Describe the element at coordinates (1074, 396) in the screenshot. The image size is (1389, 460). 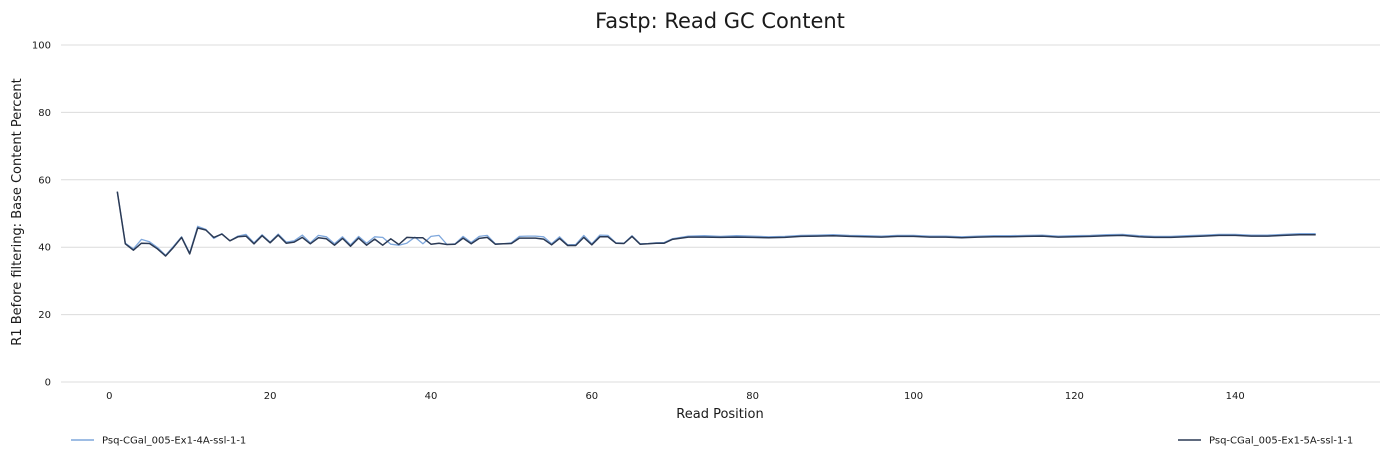
I see `x-tick-label: 120` at that location.